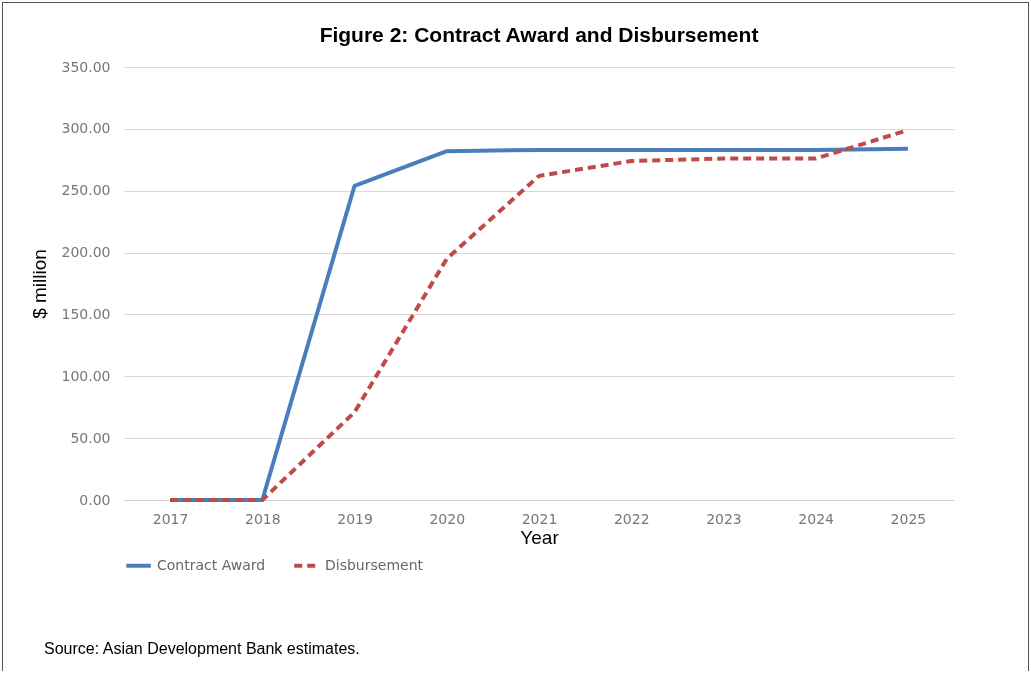  Describe the element at coordinates (539, 518) in the screenshot. I see `x-tick-label: 2021` at that location.